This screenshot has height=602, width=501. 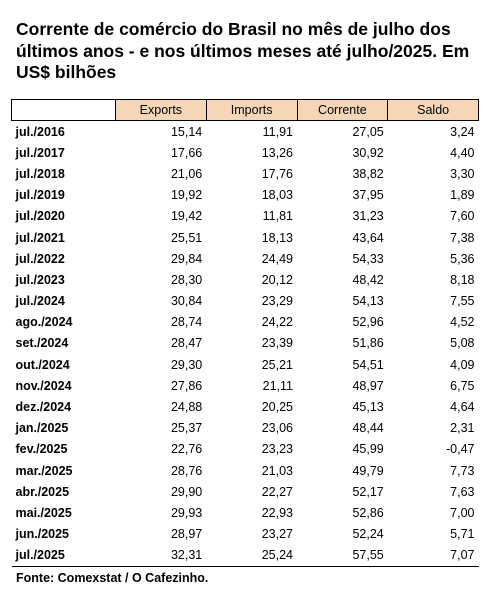 I want to click on row-label: jul./2016, so click(x=40, y=131).